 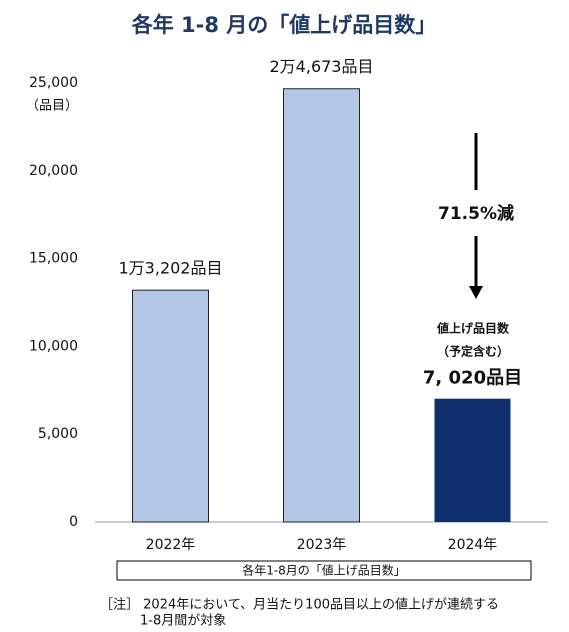 I want to click on annotation: 値上げ品目数, so click(x=473, y=328).